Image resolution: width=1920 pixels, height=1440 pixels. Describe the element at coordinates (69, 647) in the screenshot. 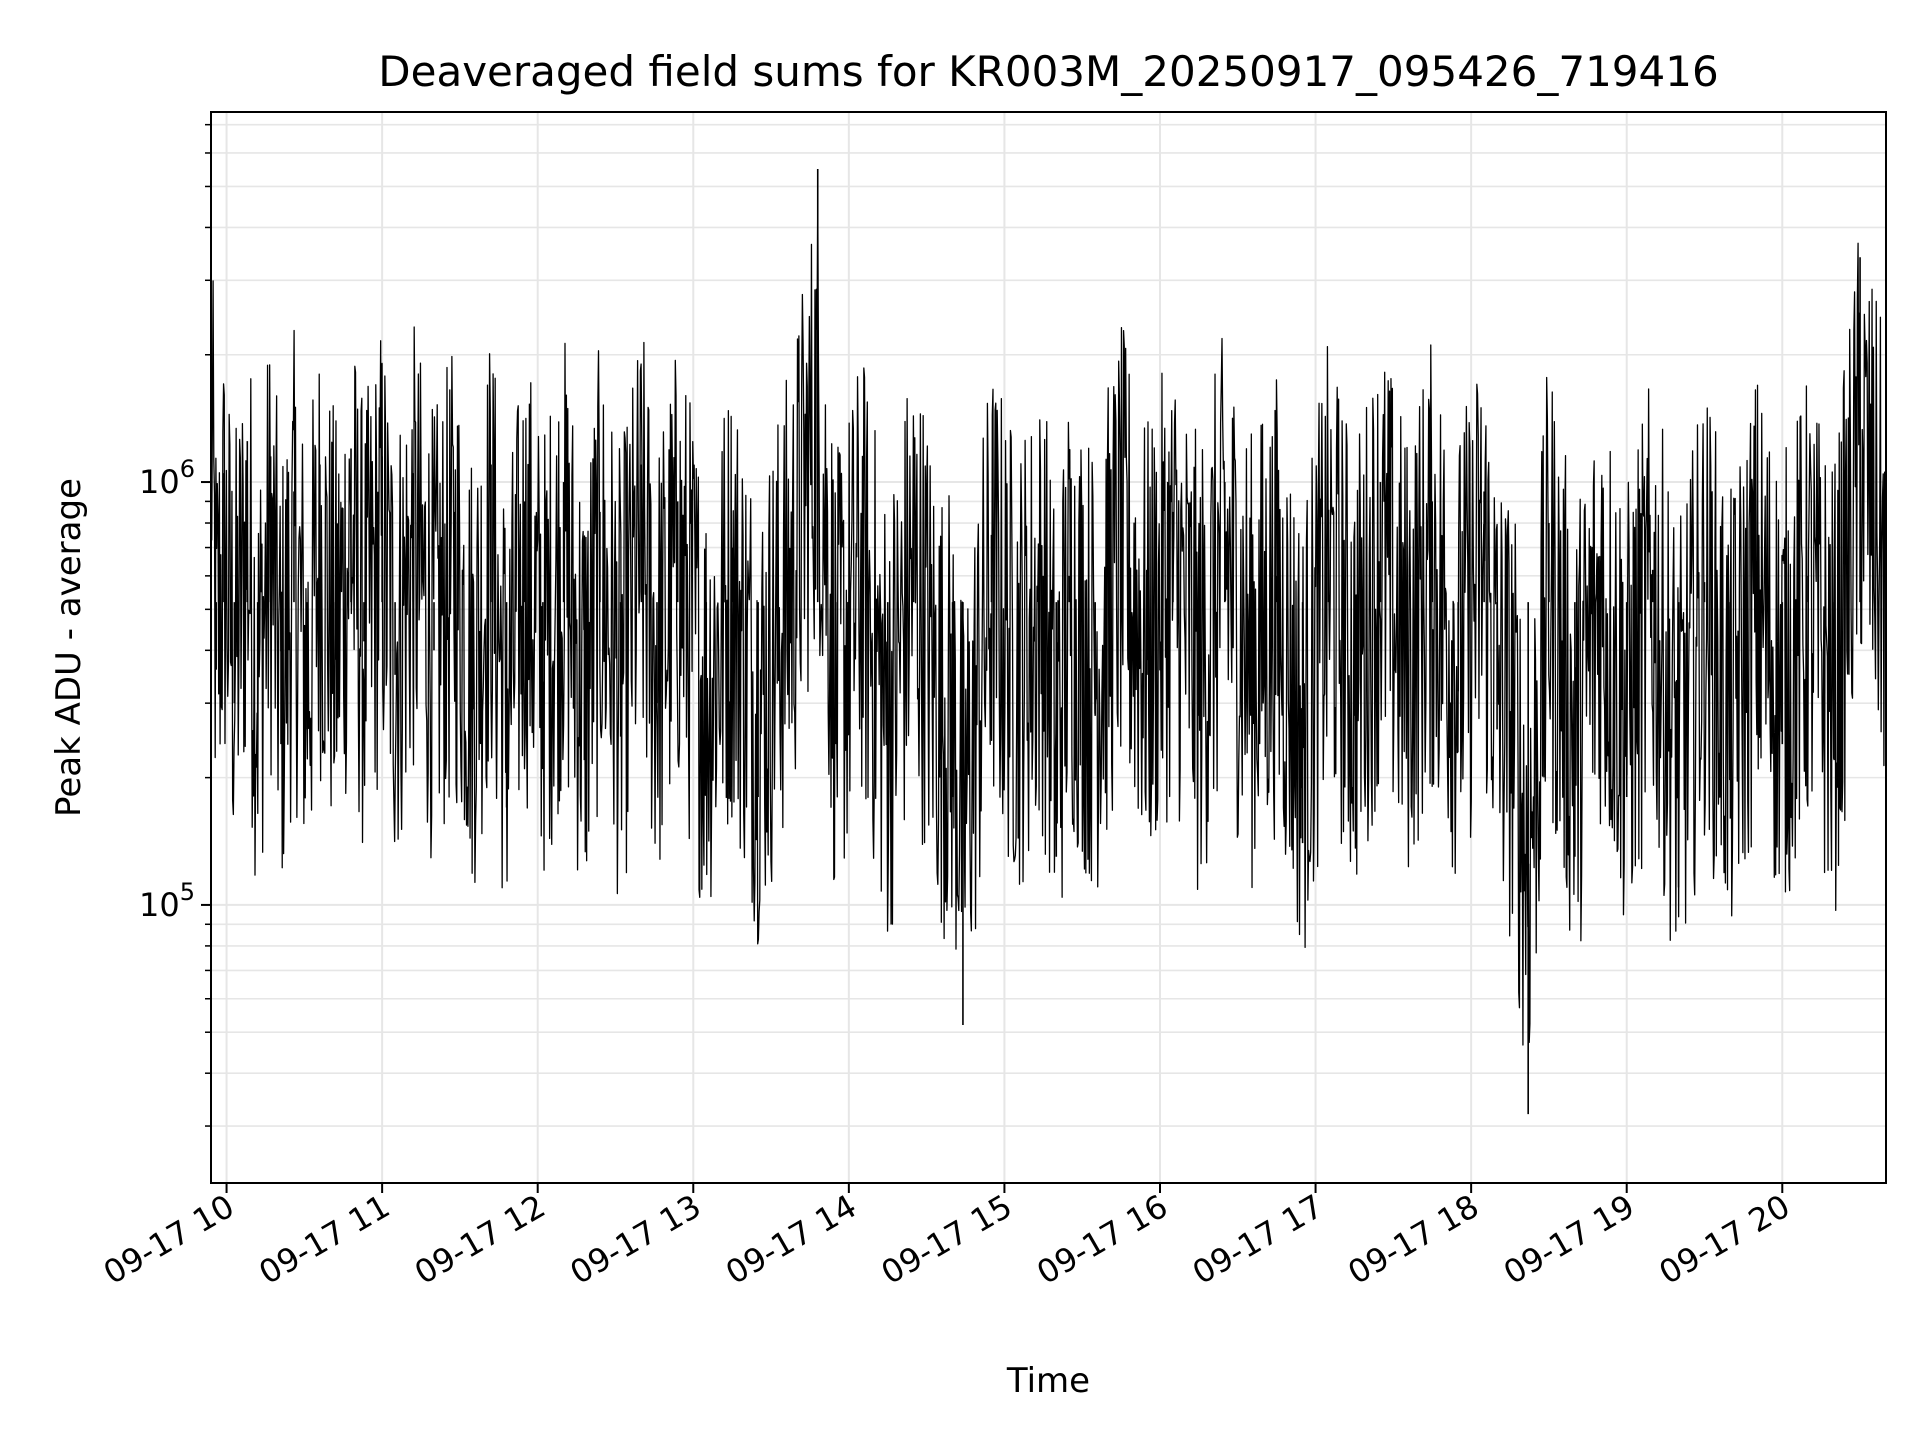

I see `y-axis-title: Peak ADU - average` at that location.